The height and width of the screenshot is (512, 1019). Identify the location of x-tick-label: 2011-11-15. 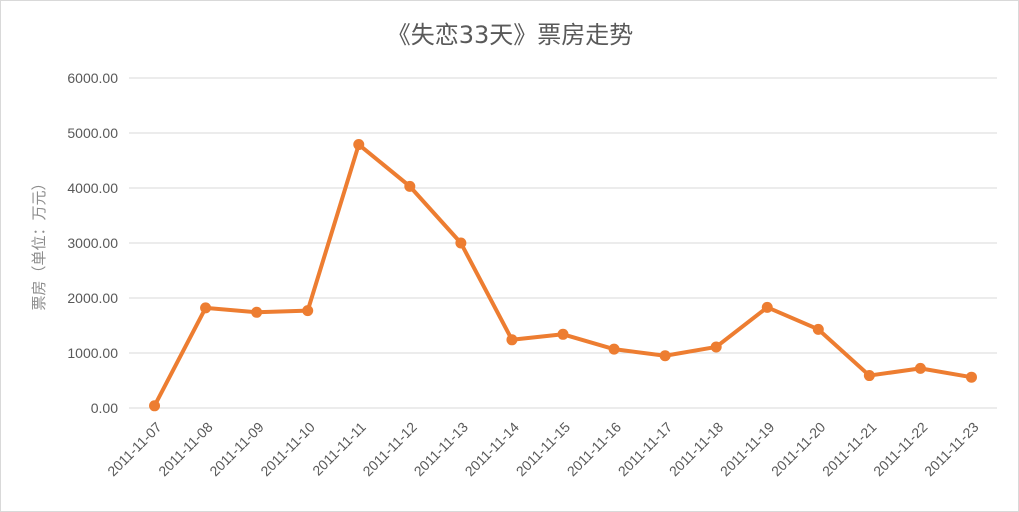
(543, 449).